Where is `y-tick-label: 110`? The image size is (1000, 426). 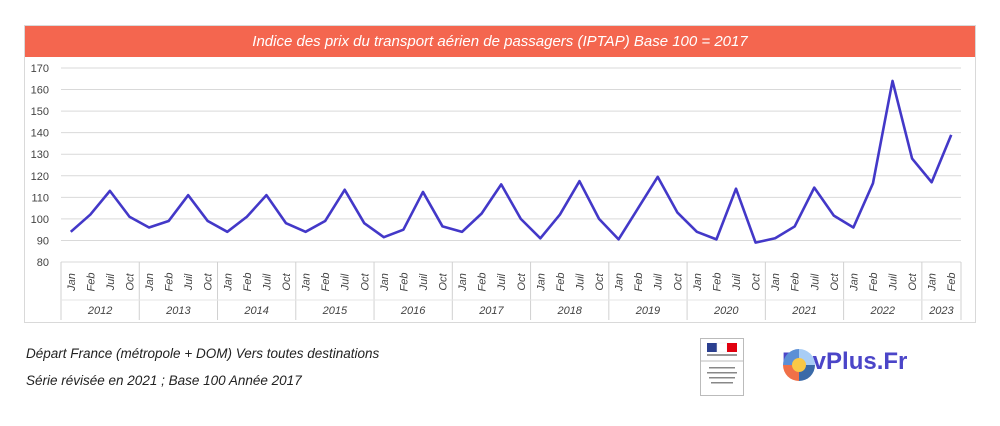 y-tick-label: 110 is located at coordinates (40, 198).